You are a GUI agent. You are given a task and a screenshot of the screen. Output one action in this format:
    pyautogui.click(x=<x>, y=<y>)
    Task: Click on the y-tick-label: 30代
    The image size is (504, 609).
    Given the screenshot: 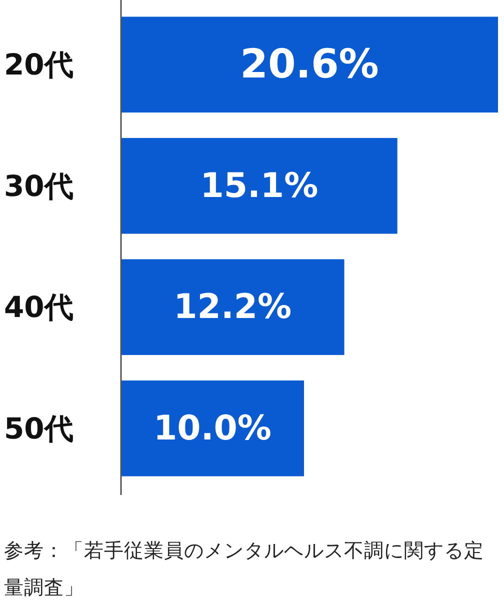 What is the action you would take?
    pyautogui.click(x=39, y=185)
    